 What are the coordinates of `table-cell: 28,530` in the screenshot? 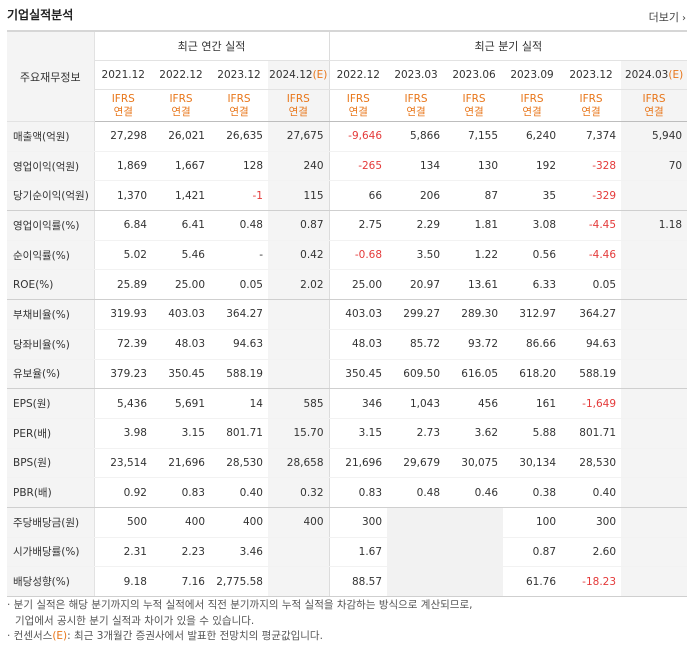 It's located at (239, 463).